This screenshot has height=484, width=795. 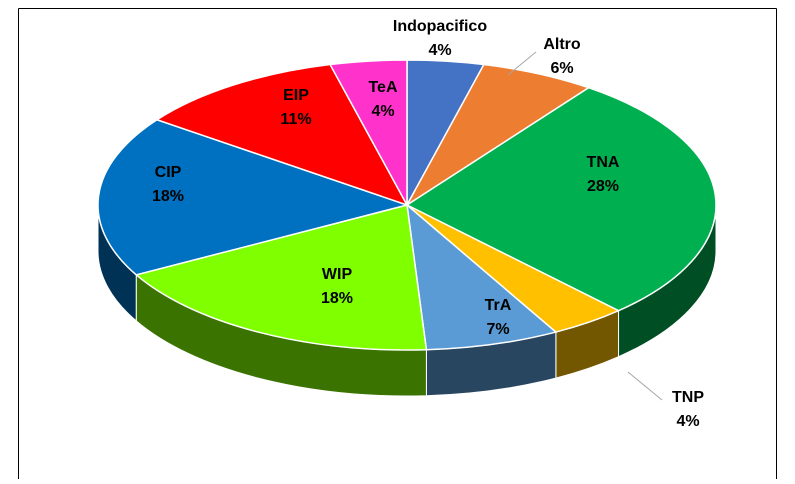 I want to click on slice-label-name: CIP, so click(x=168, y=172).